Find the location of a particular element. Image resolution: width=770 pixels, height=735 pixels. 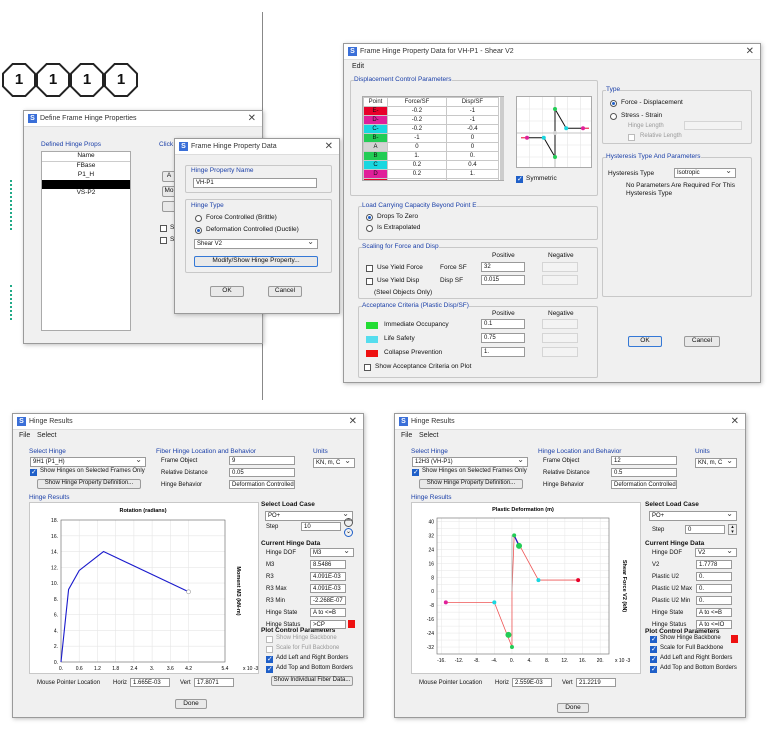

show-backbone-checkbox is located at coordinates (653, 639).